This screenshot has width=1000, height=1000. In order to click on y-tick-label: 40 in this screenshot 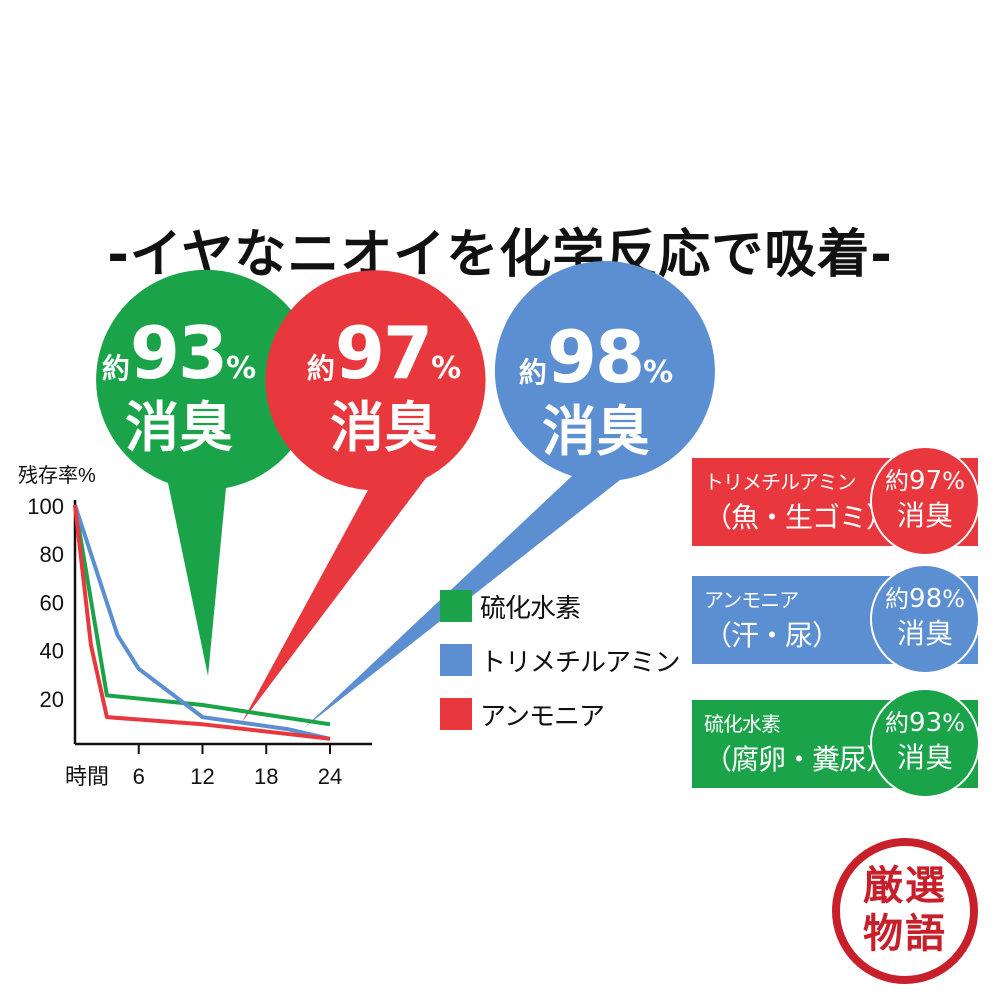, I will do `click(52, 651)`.